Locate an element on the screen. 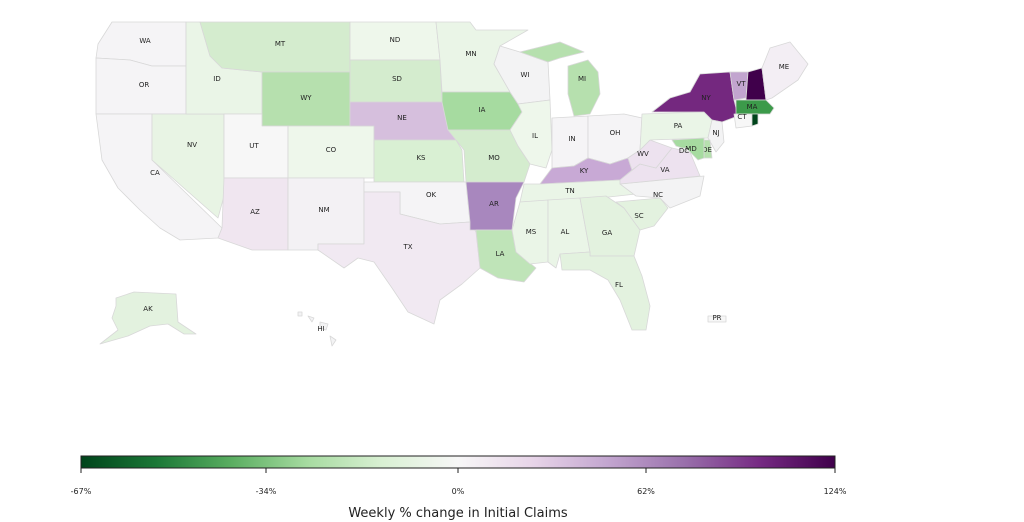 Image resolution: width=1024 pixels, height=522 pixels. state-label-TX: TX is located at coordinates (407, 247).